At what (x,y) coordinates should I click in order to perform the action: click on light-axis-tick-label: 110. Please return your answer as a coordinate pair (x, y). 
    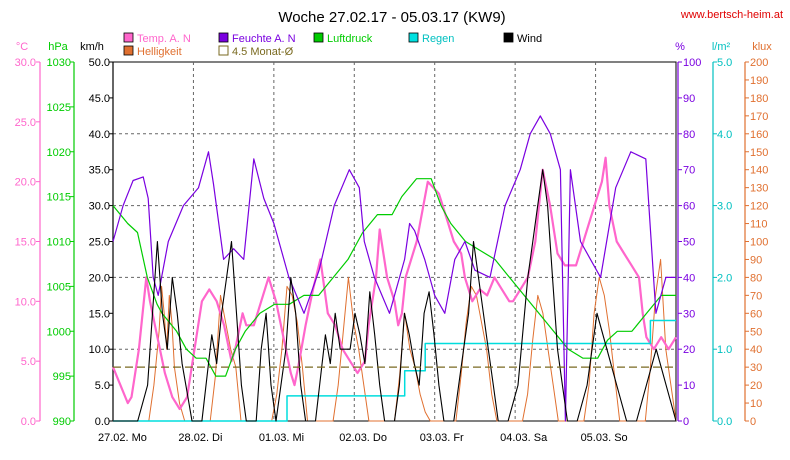
    Looking at the image, I should click on (759, 225).